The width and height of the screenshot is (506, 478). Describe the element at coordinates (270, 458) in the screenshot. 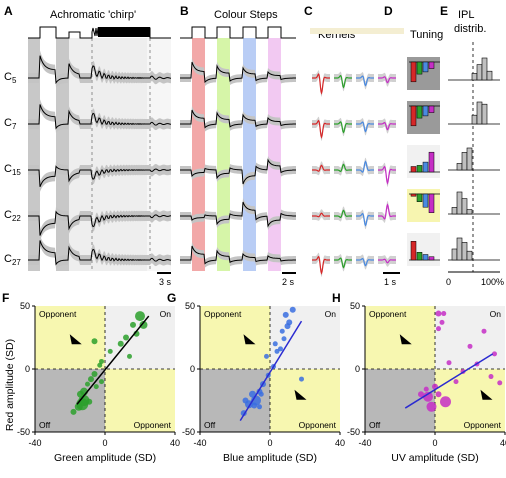

I see `x-axis-label: Blue amplitude (SD)` at that location.